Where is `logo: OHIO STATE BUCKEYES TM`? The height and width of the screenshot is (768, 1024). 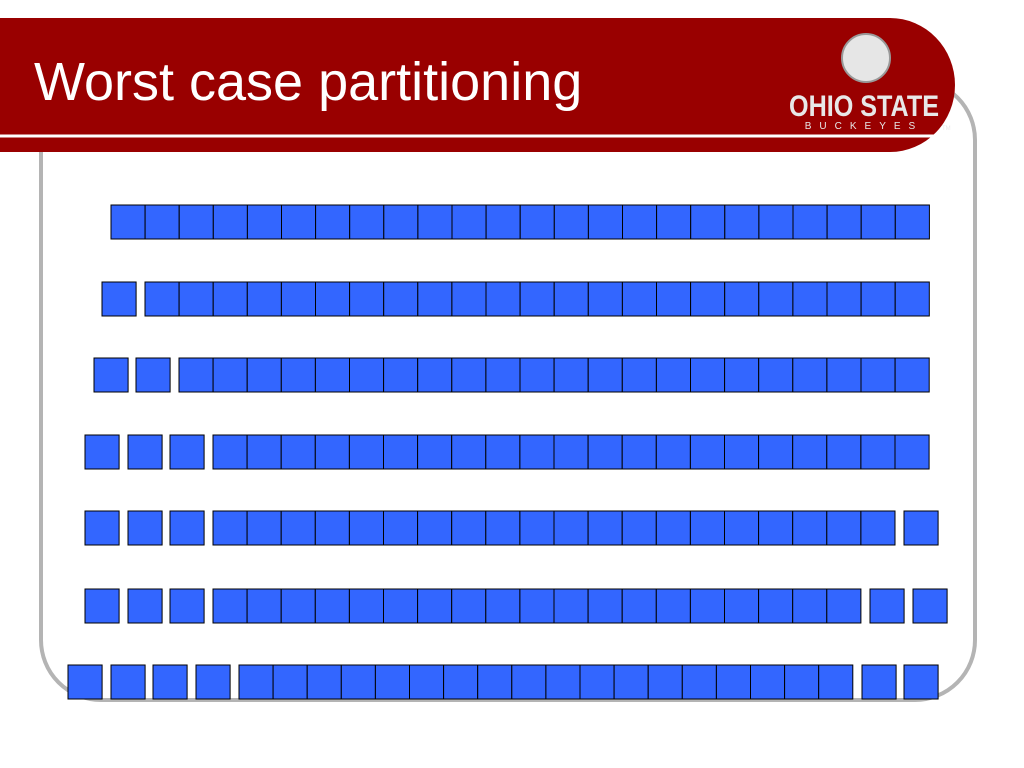 logo: OHIO STATE BUCKEYES TM is located at coordinates (870, 82).